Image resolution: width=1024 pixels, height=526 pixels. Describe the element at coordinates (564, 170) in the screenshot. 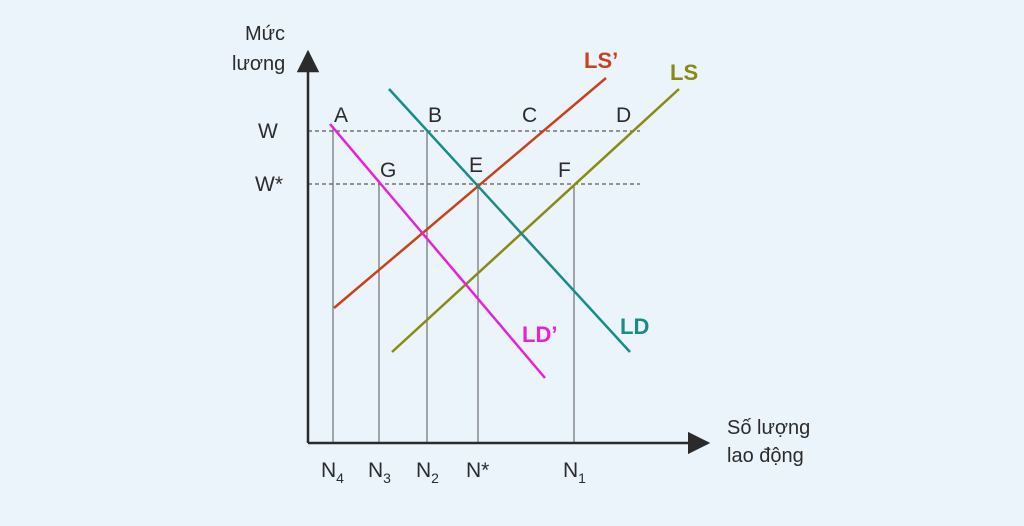

I see `point-label-f: F` at that location.